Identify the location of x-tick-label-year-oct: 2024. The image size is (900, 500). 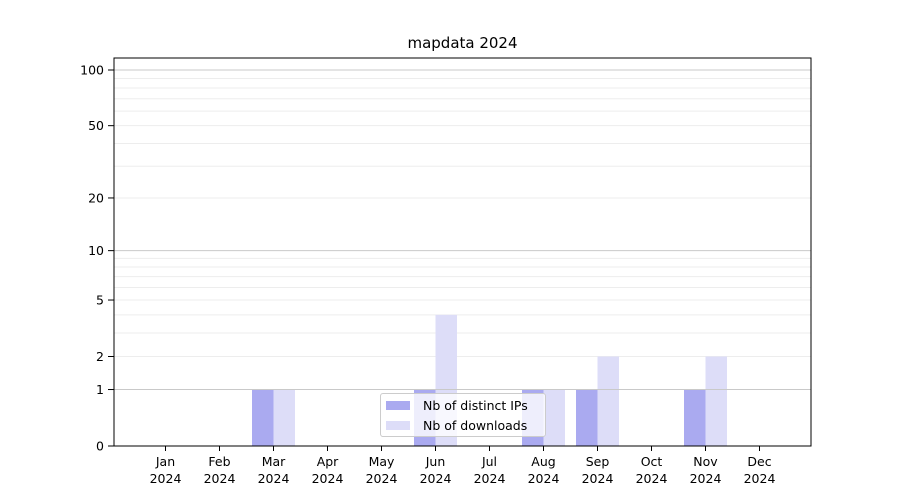
(652, 478).